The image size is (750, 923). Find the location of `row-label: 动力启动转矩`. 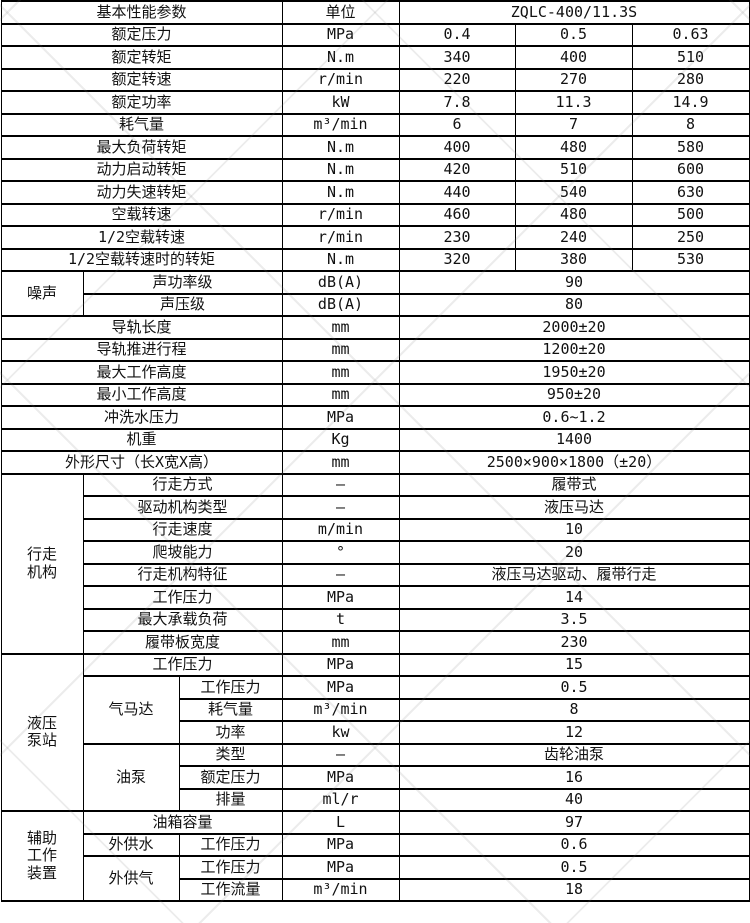

row-label: 动力启动转矩 is located at coordinates (141, 169).